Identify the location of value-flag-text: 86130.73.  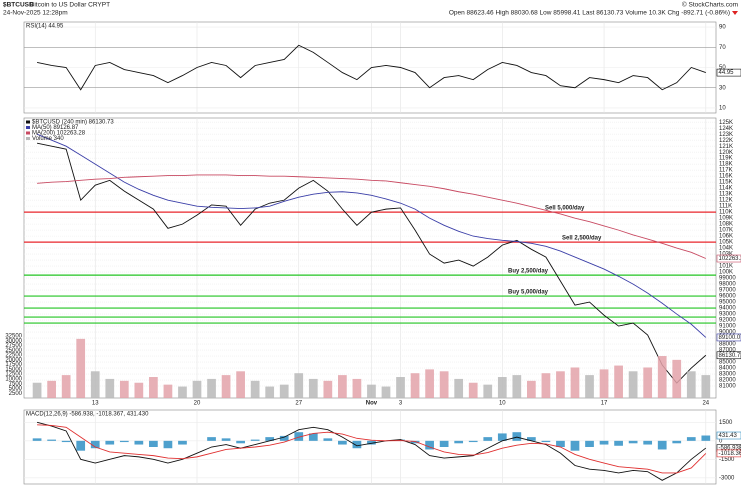
(730, 356).